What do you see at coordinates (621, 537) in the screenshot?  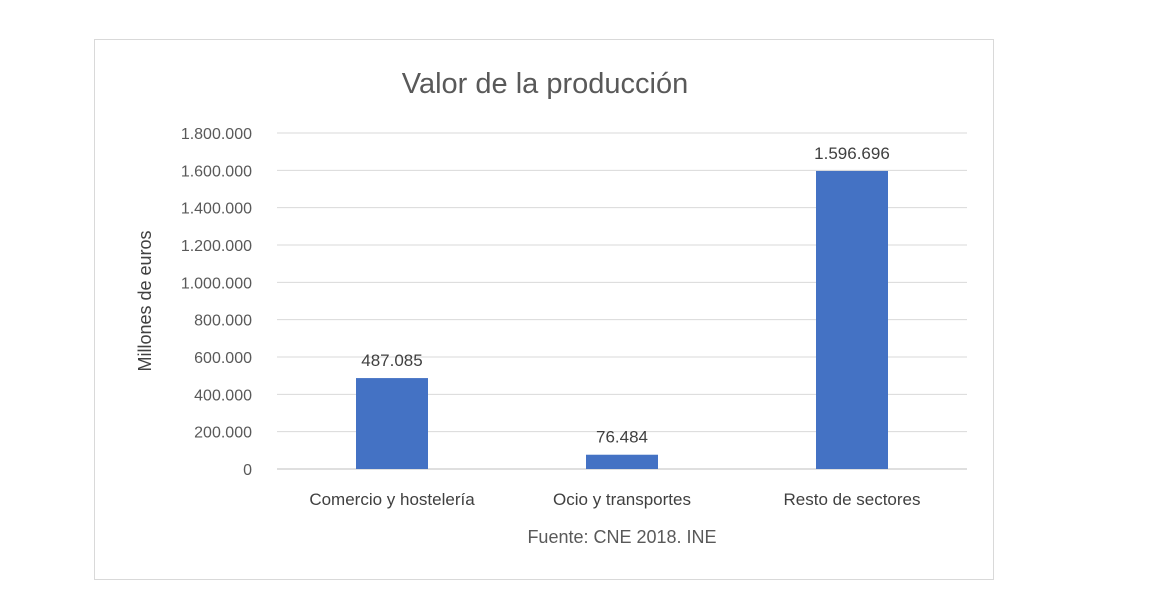 I see `source-note: Fuente: CNE 2018. INE` at bounding box center [621, 537].